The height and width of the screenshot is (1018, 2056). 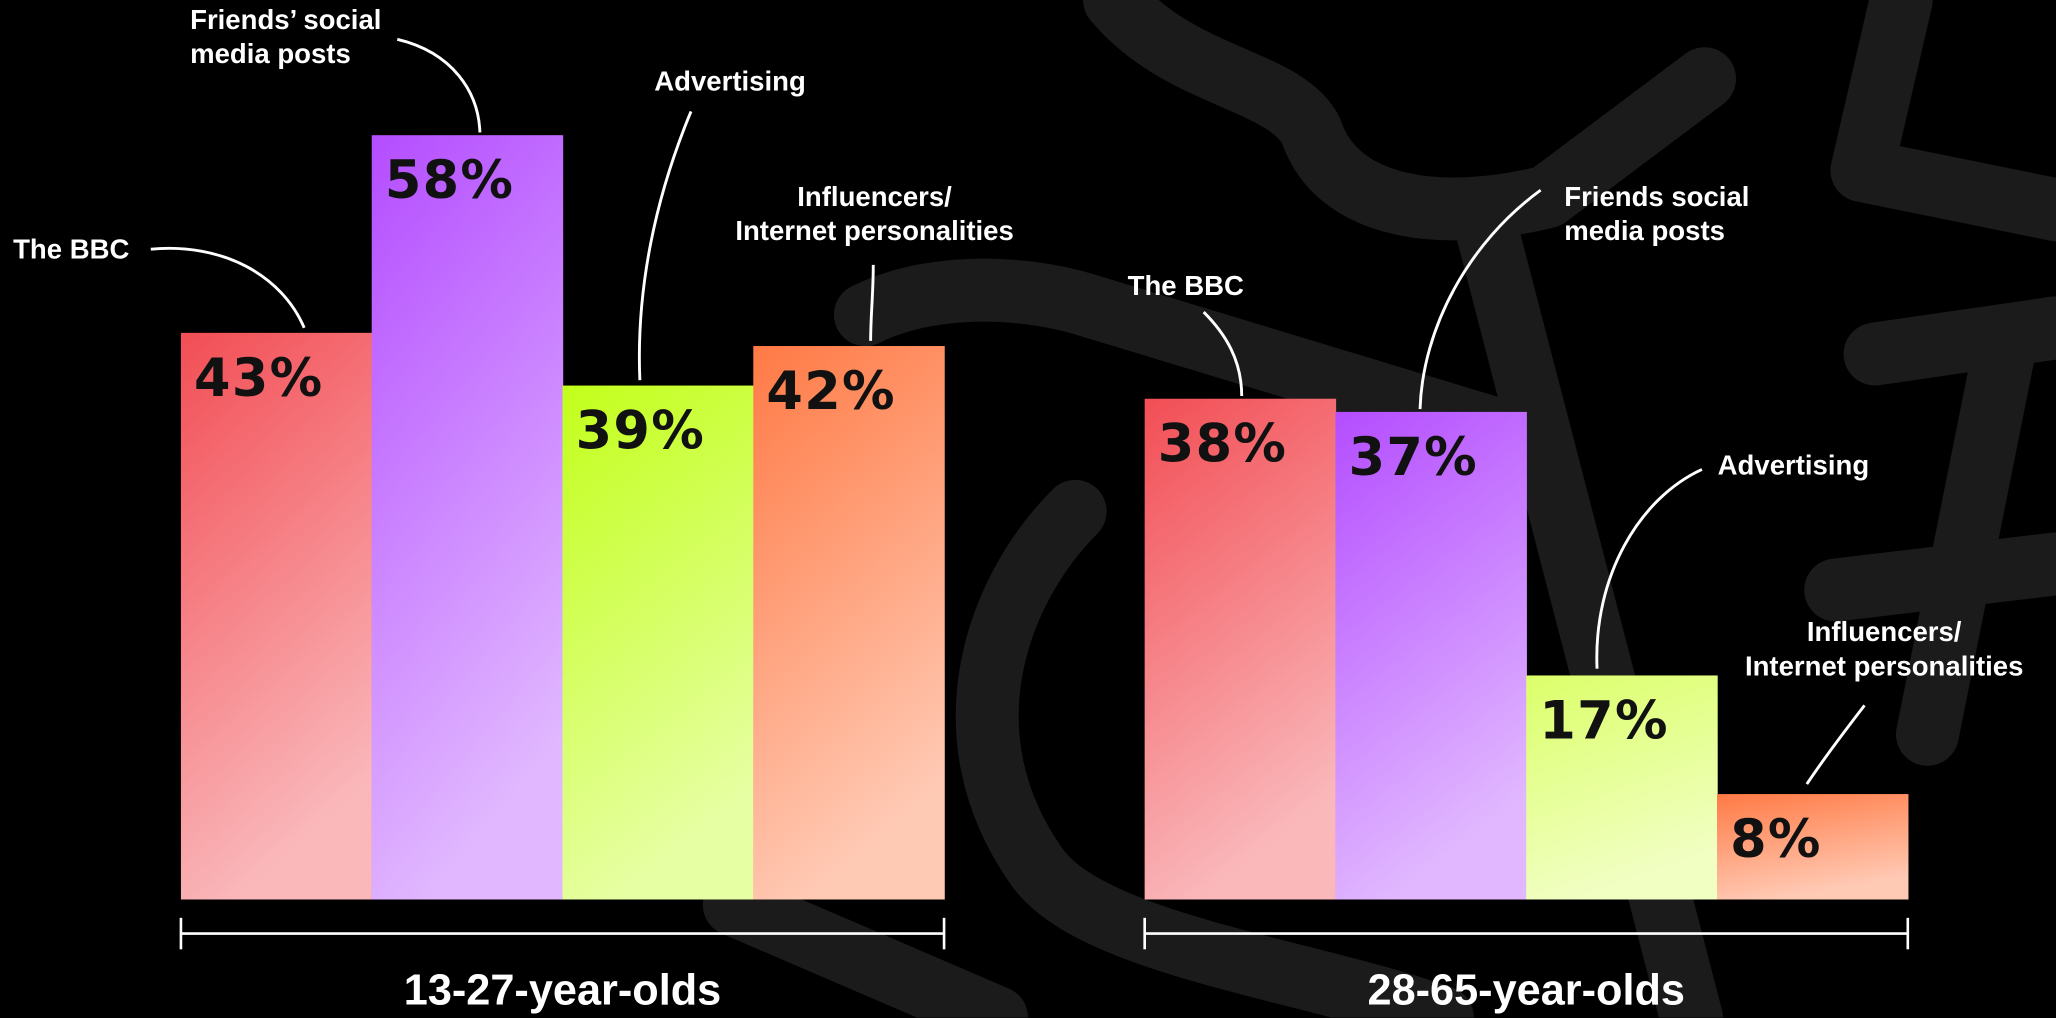 What do you see at coordinates (1413, 457) in the screenshot?
I see `value-label: 37%` at bounding box center [1413, 457].